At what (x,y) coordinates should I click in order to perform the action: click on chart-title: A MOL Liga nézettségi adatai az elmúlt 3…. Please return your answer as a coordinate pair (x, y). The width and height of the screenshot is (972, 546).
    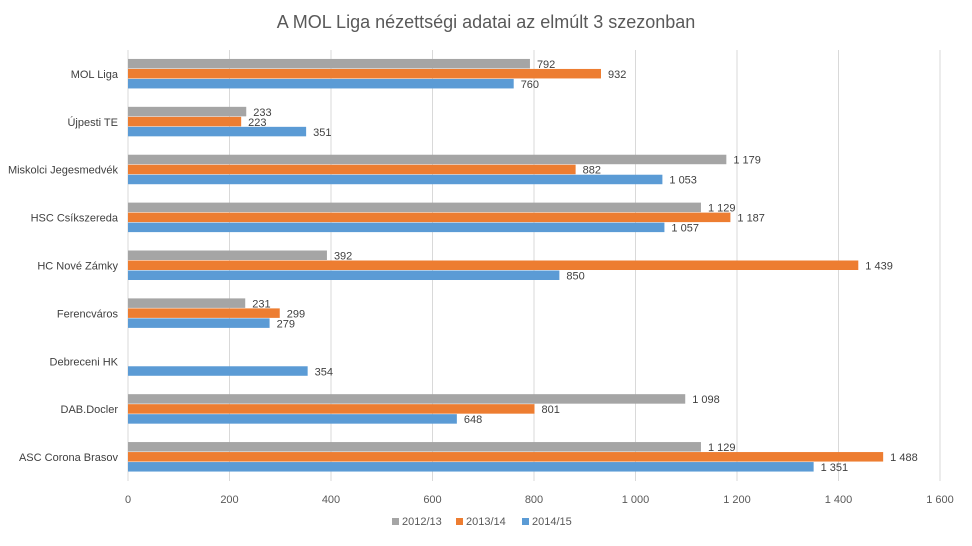
    Looking at the image, I should click on (486, 22).